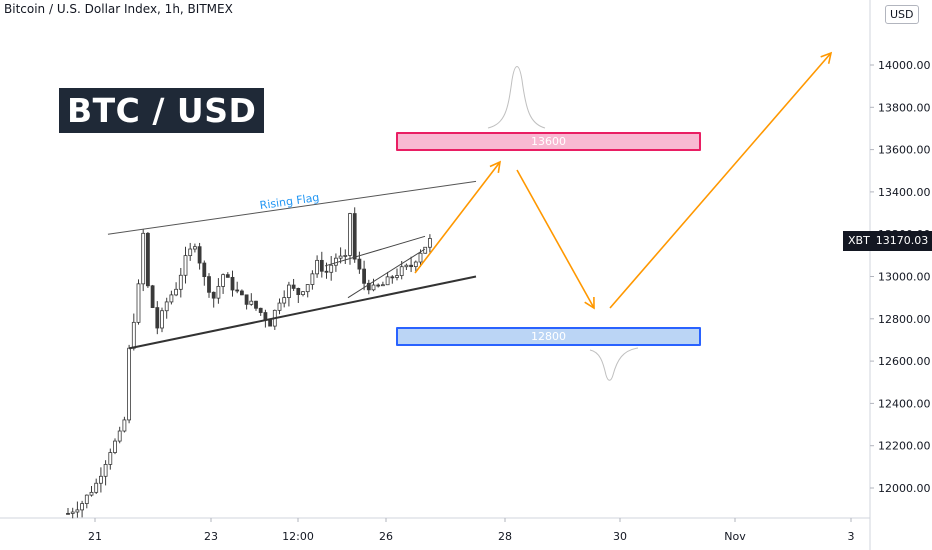 The height and width of the screenshot is (550, 932). I want to click on x-tick-label: 28, so click(505, 536).